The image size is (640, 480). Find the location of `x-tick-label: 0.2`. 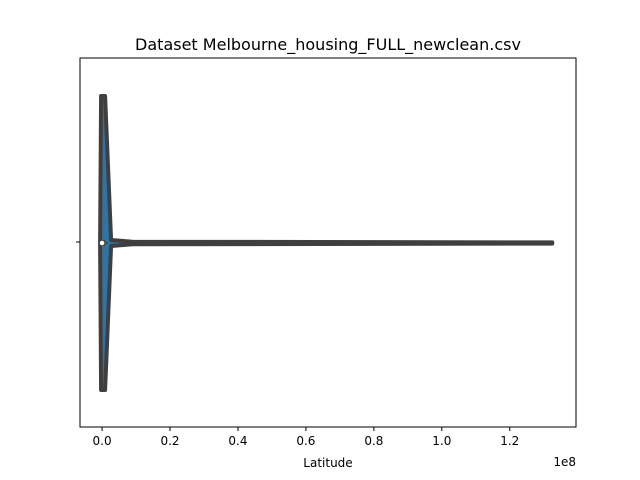

x-tick-label: 0.2 is located at coordinates (169, 441).